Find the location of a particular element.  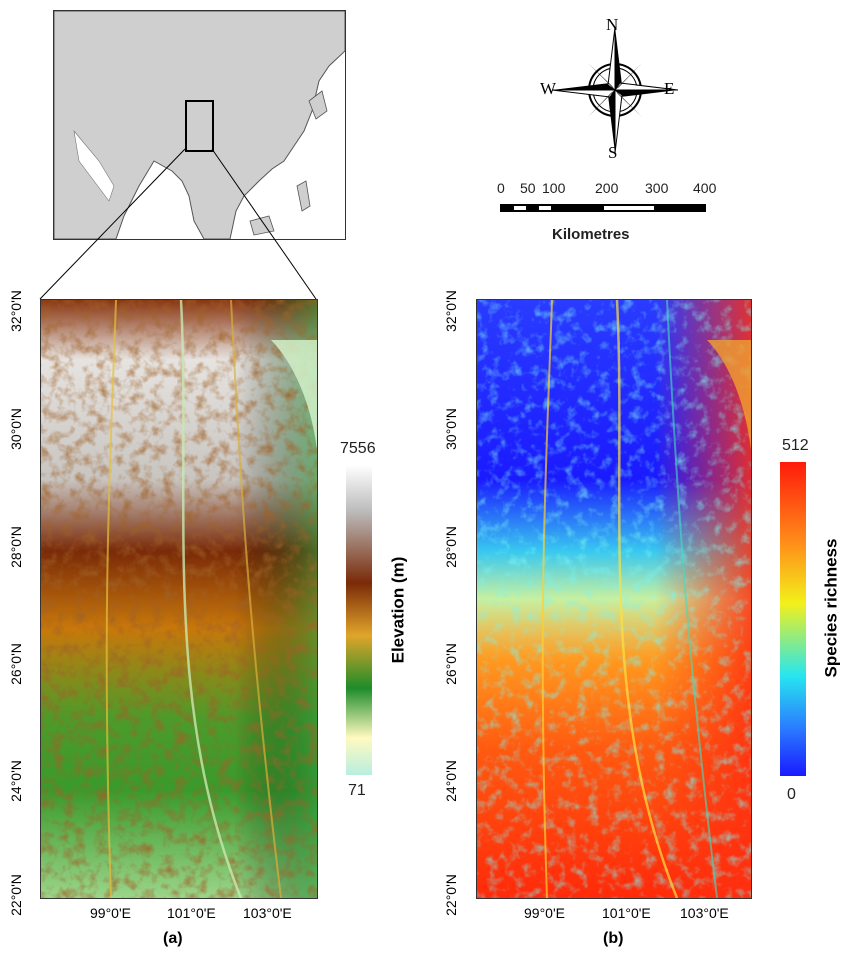

panel-b-caption: (b) is located at coordinates (613, 938).